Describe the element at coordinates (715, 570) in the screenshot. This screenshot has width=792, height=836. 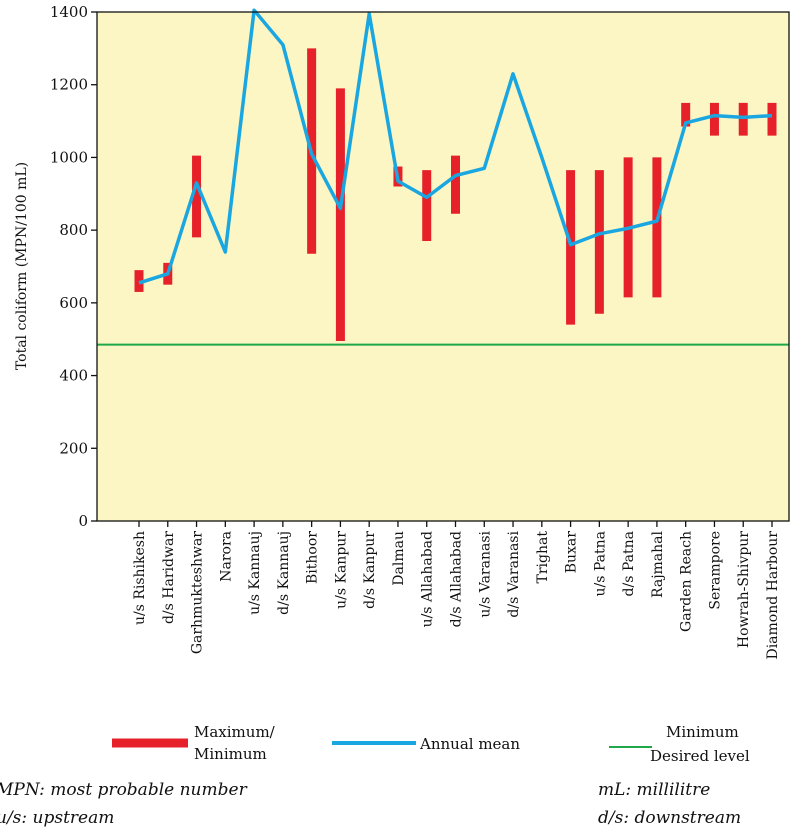
I see `category-label-20: Serampore` at that location.